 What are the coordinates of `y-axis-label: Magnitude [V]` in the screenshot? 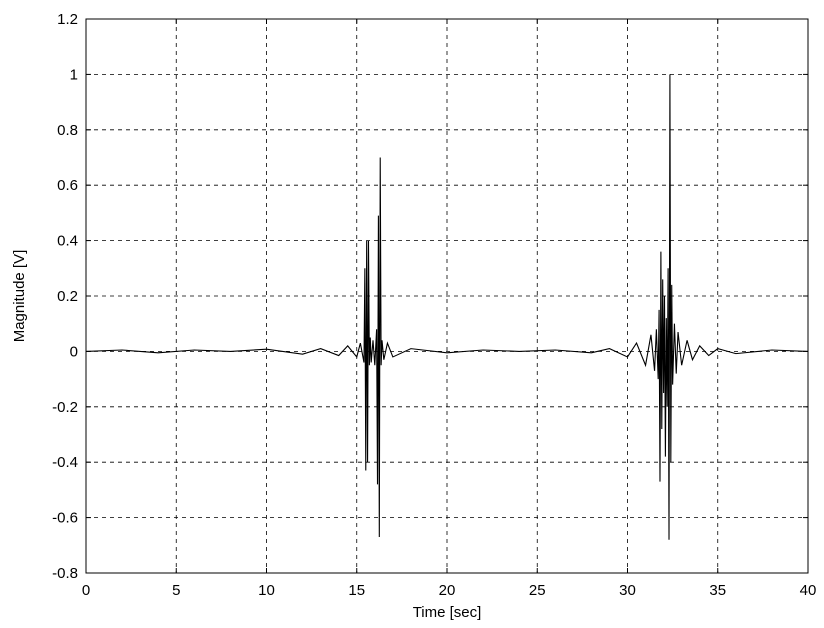 It's located at (19, 296).